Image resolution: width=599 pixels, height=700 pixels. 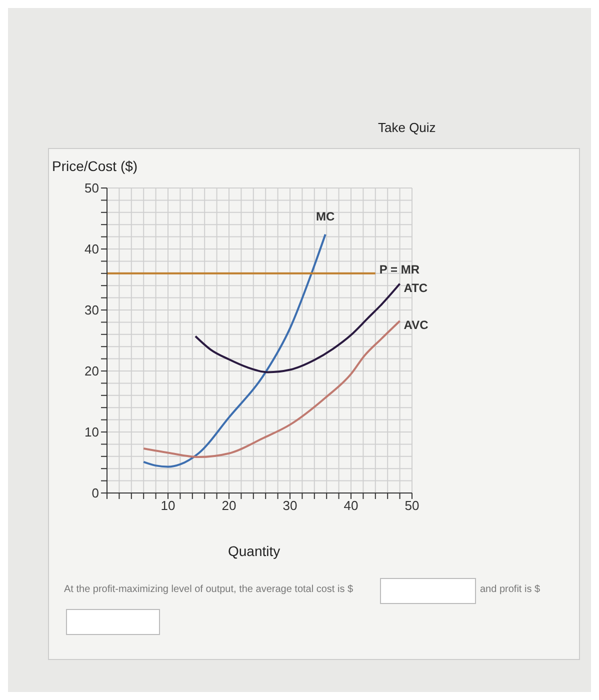 What do you see at coordinates (254, 551) in the screenshot?
I see `x-axis-title: Quantity` at bounding box center [254, 551].